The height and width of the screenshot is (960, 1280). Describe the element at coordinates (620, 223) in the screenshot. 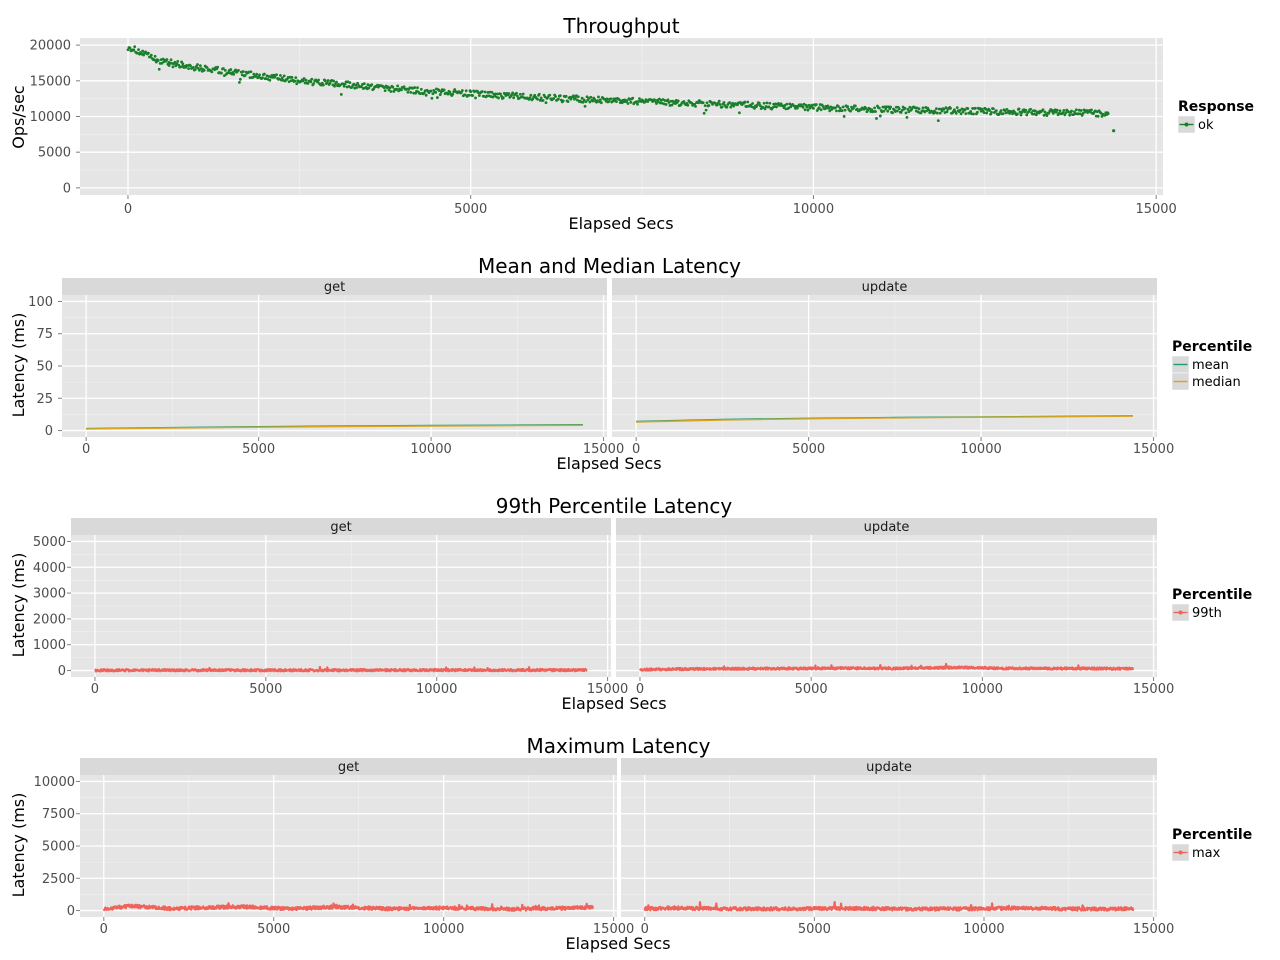

I see `x-axis-title: Elapsed Secs` at that location.